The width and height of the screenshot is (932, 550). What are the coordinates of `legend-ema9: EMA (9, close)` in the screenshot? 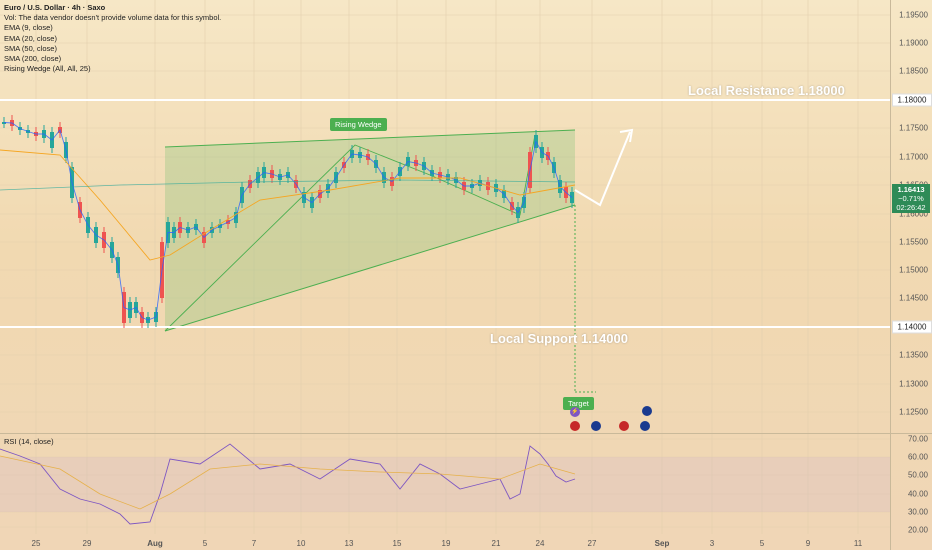 It's located at (28, 28).